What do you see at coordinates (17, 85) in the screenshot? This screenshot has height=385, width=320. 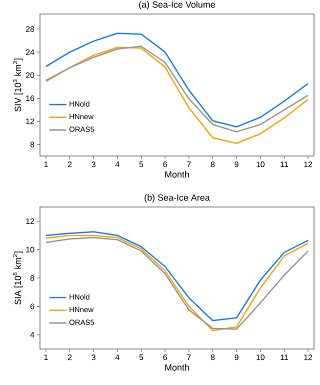 I see `y-axis-title: SIV [10$^{3}$ km$^{3}$]` at bounding box center [17, 85].